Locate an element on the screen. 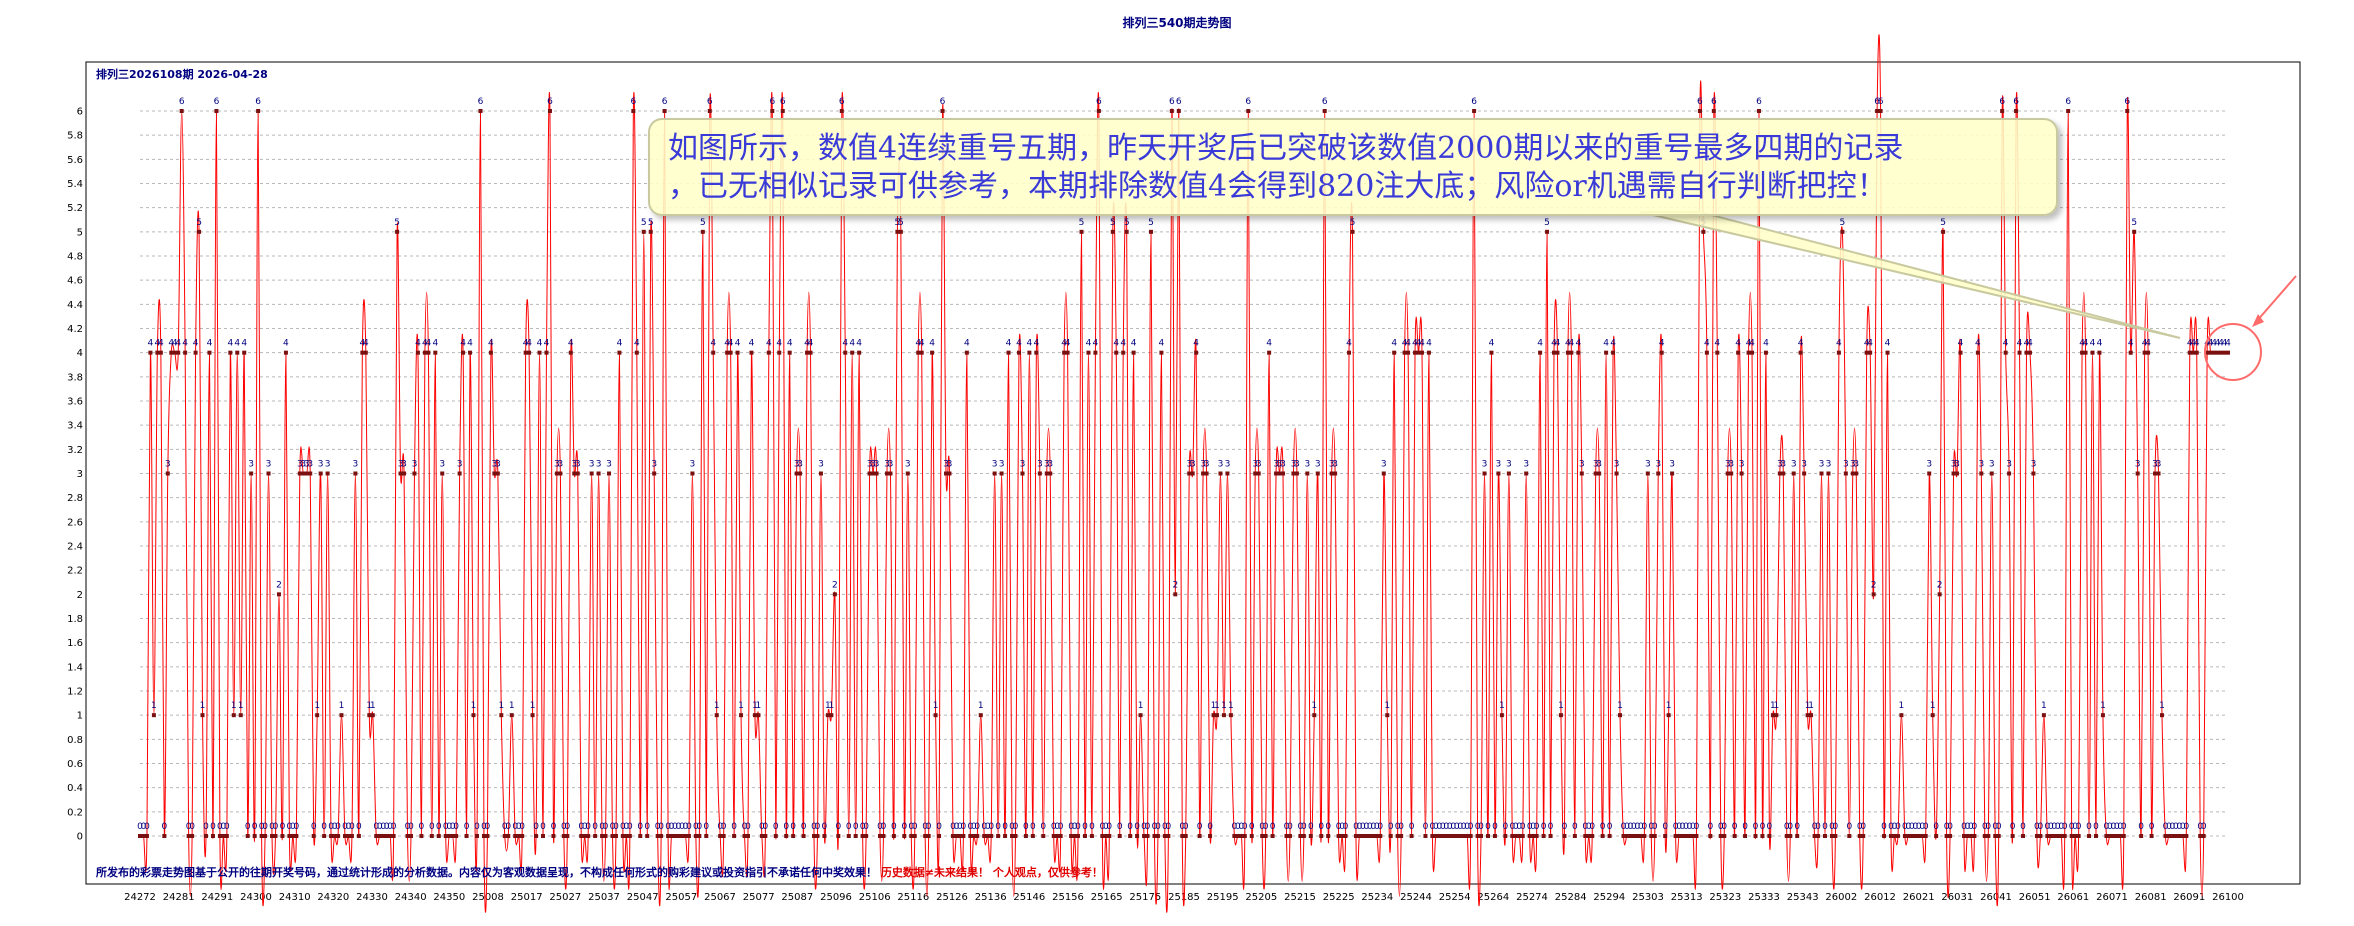  data-label-113: 1 is located at coordinates (533, 706).